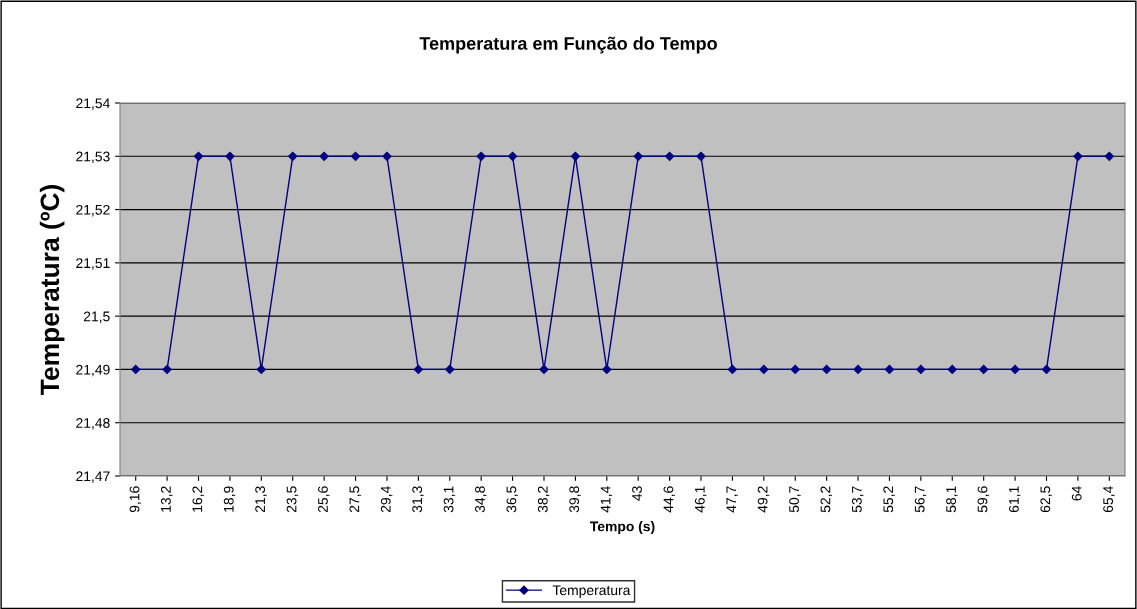 The height and width of the screenshot is (609, 1137). Describe the element at coordinates (591, 591) in the screenshot. I see `legend-label: Temperatura` at that location.